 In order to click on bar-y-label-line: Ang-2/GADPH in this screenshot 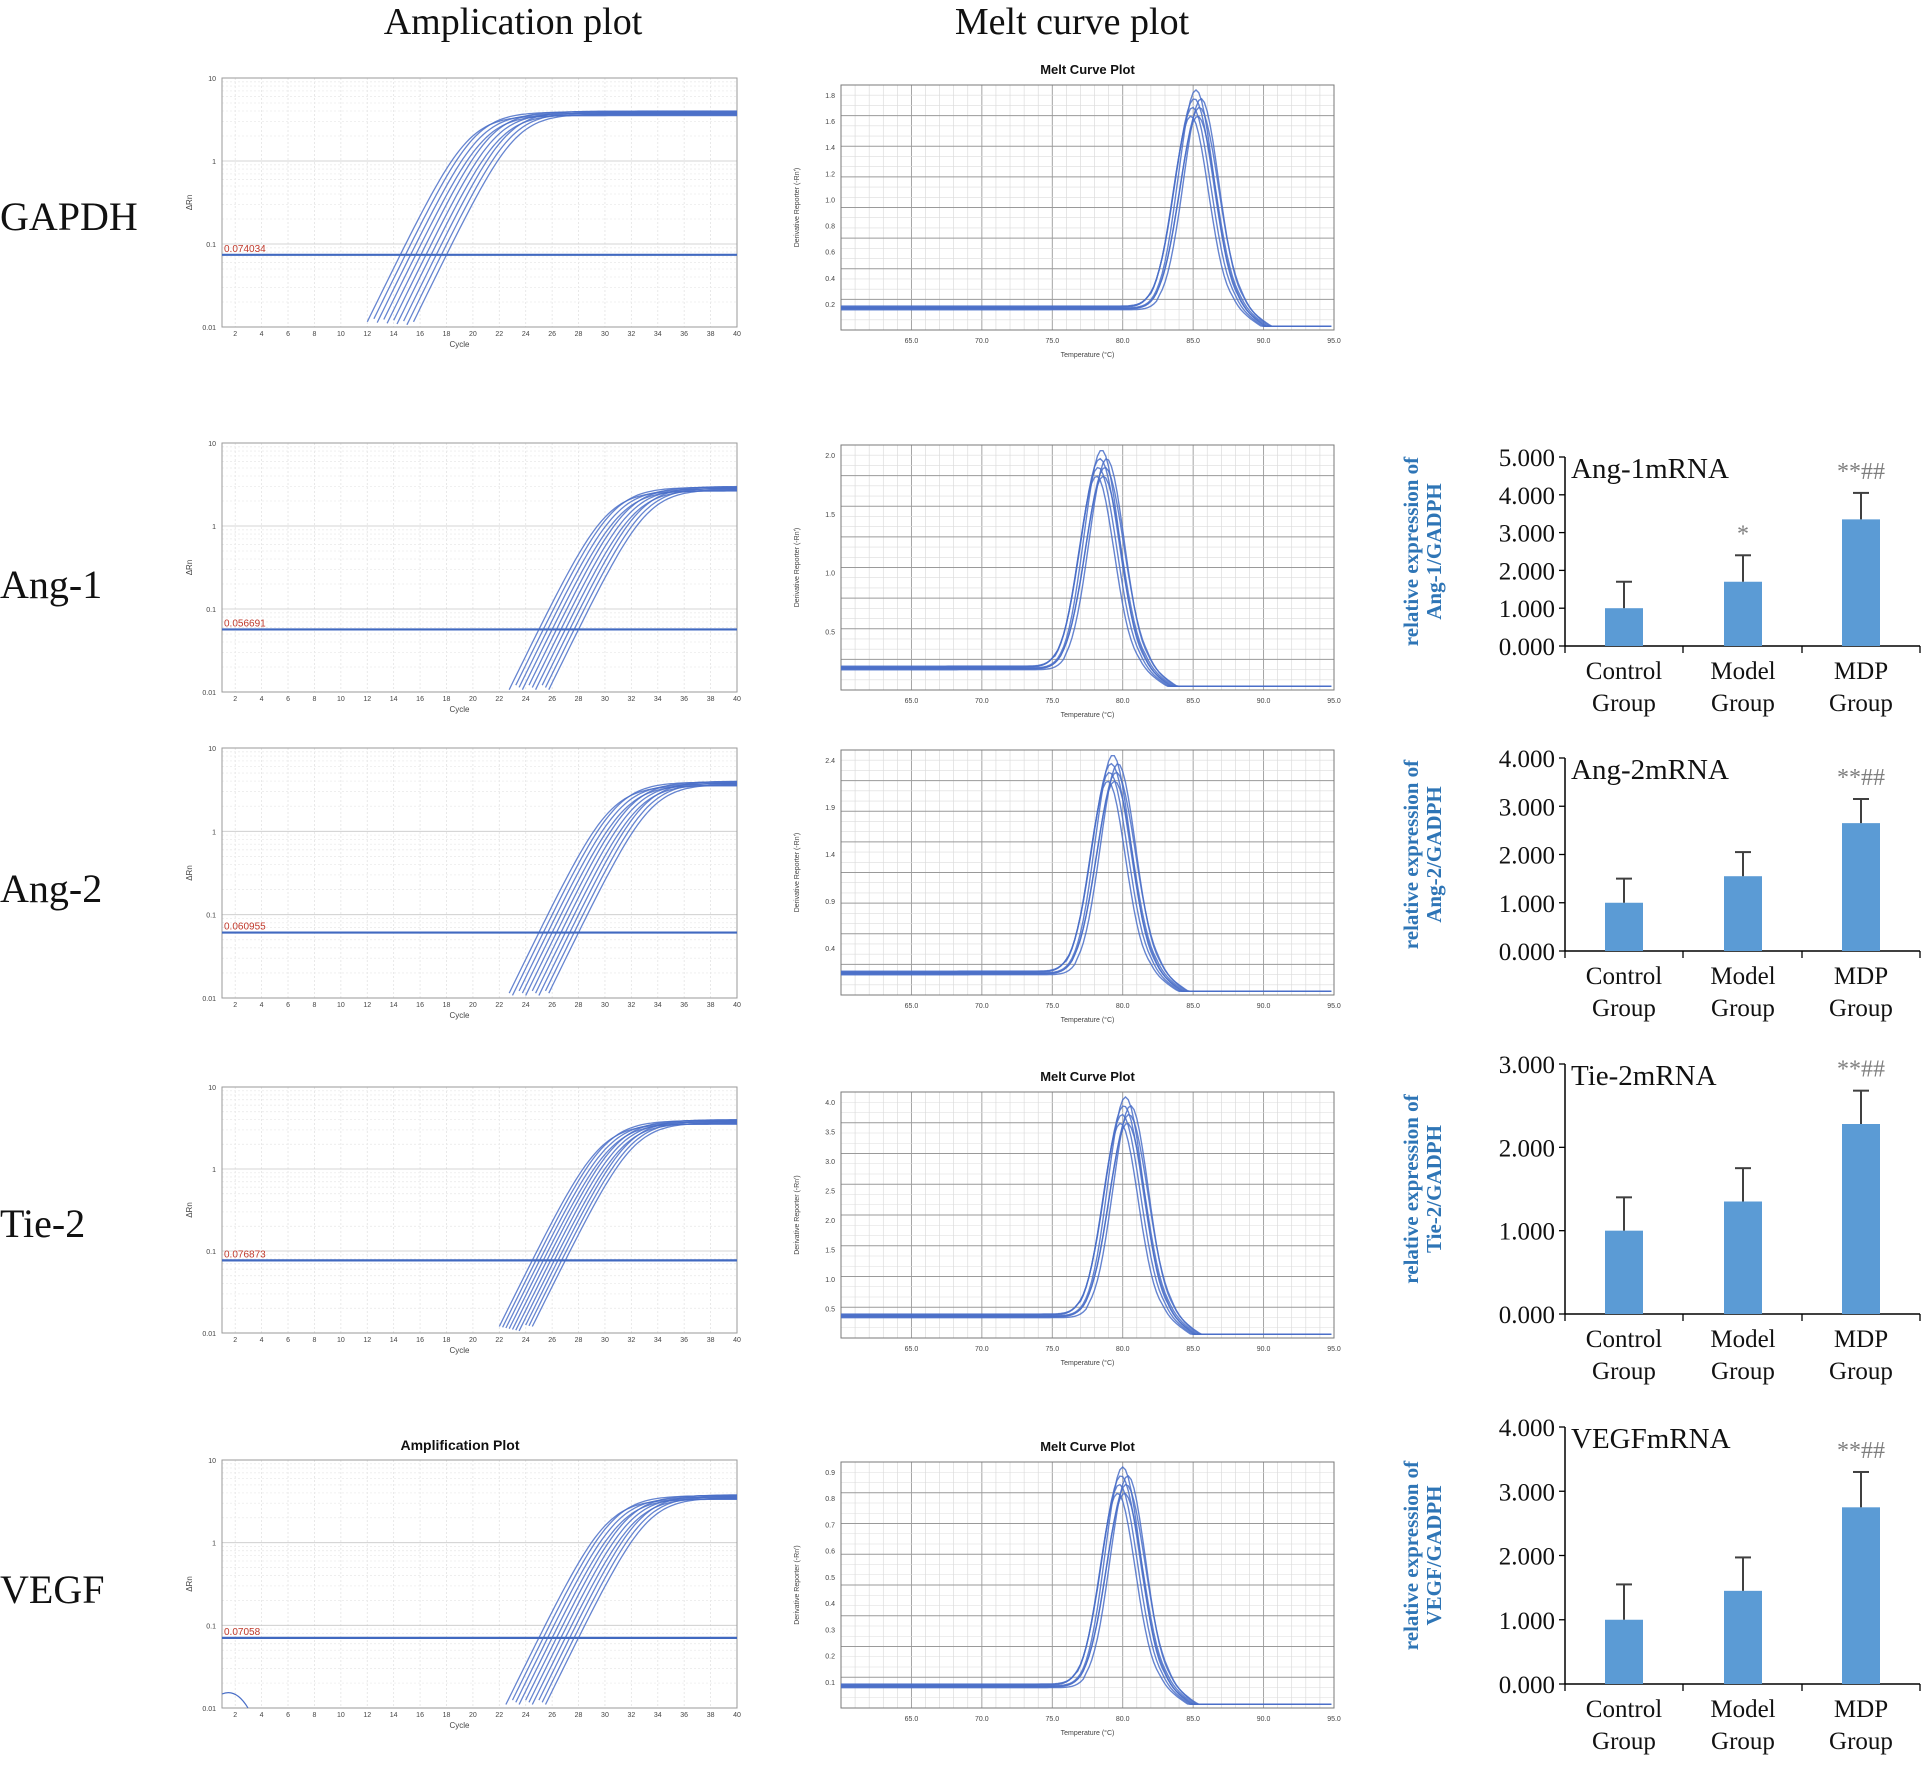, I will do `click(1434, 854)`.